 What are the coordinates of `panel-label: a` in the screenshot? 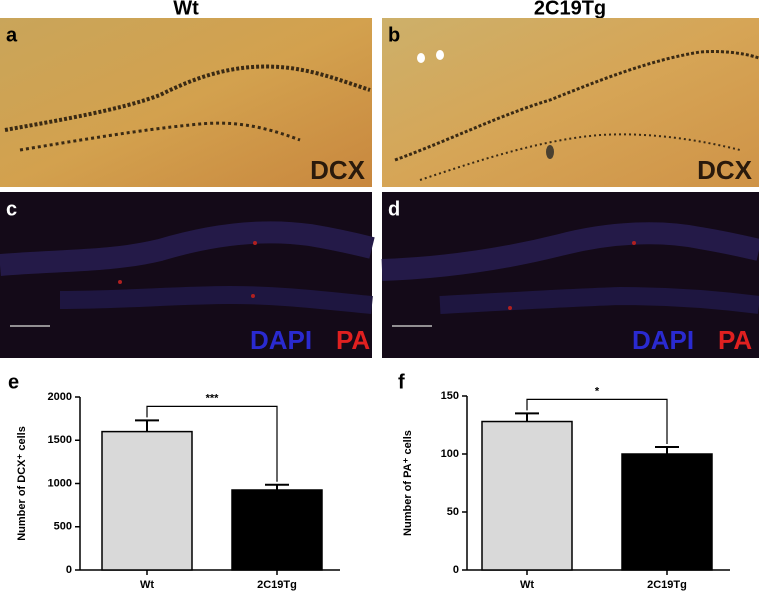 It's located at (12, 35).